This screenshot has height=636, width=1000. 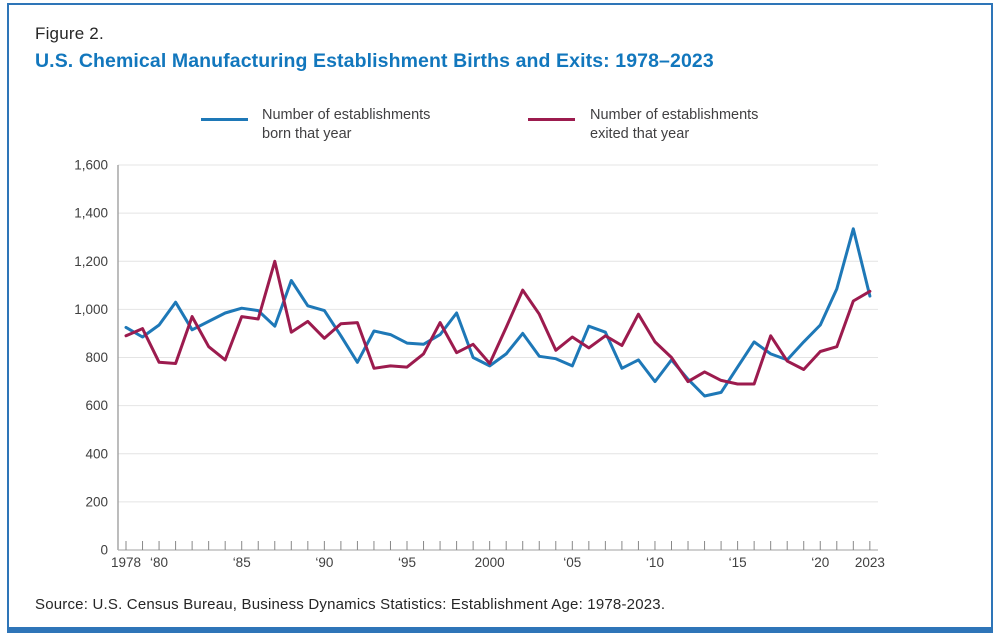 I want to click on figure-number-label: Figure 2., so click(x=69, y=33).